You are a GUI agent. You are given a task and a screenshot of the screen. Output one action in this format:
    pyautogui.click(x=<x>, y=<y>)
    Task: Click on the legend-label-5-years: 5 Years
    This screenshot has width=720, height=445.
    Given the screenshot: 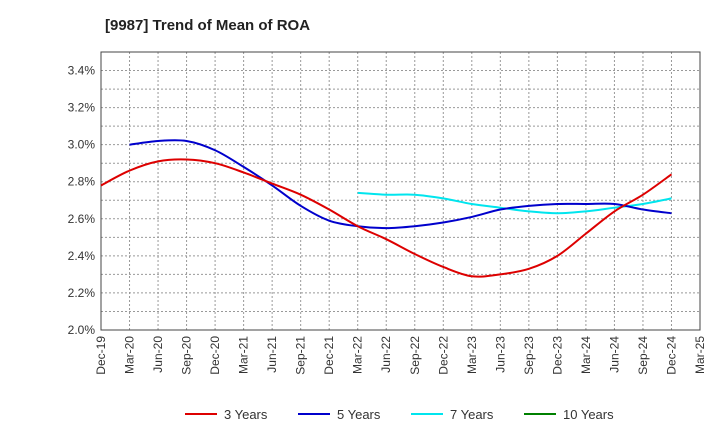 What is the action you would take?
    pyautogui.click(x=359, y=414)
    